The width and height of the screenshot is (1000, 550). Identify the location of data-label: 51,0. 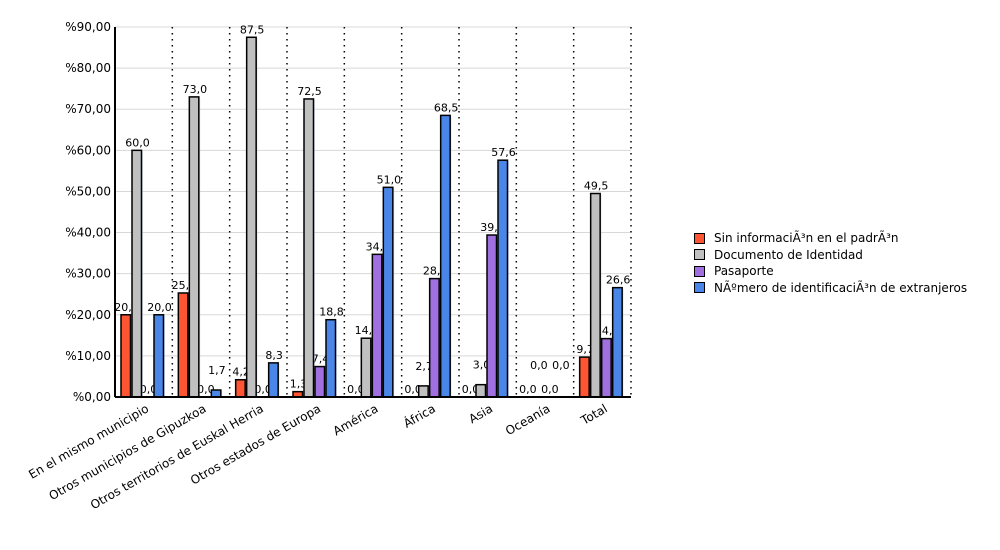
(389, 179).